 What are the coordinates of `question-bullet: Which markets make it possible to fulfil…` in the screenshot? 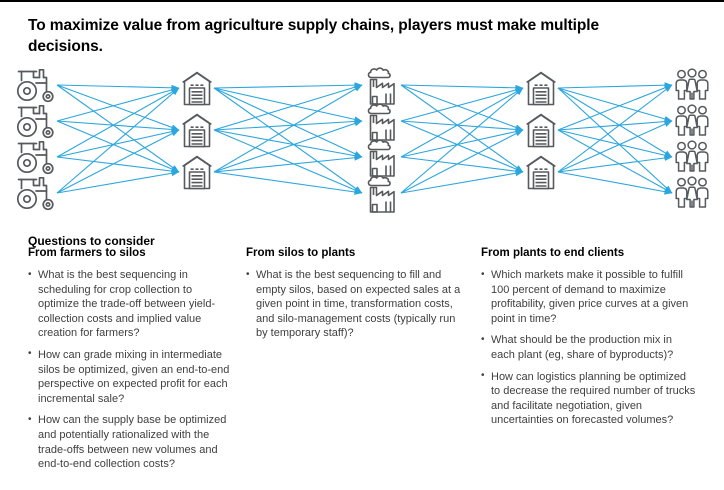 It's located at (589, 296).